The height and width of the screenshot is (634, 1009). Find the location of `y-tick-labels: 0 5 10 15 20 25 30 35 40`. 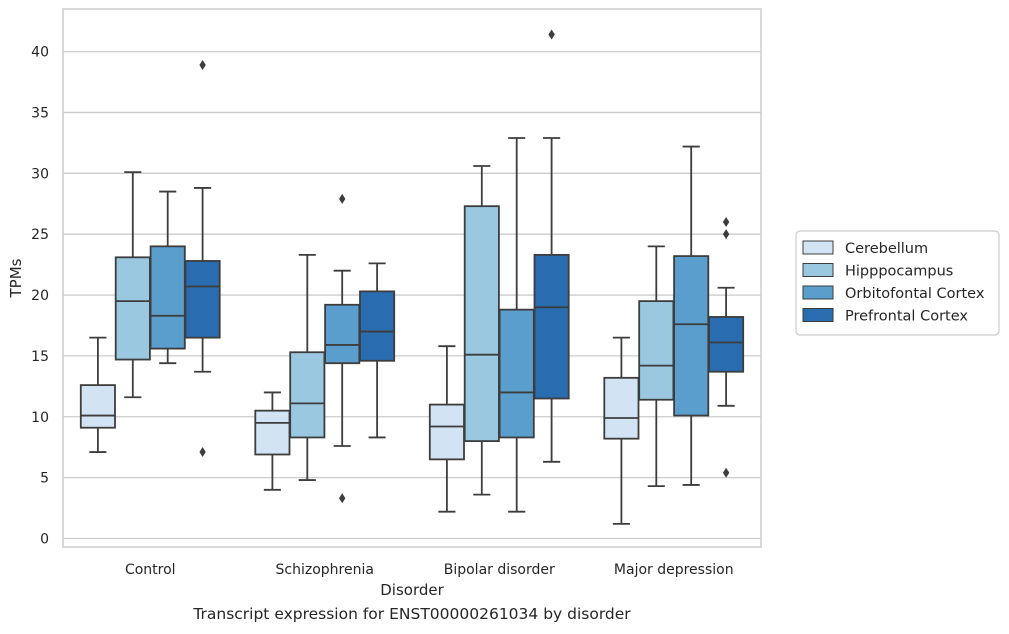

y-tick-labels: 0 5 10 15 20 25 30 35 40 is located at coordinates (40, 296).